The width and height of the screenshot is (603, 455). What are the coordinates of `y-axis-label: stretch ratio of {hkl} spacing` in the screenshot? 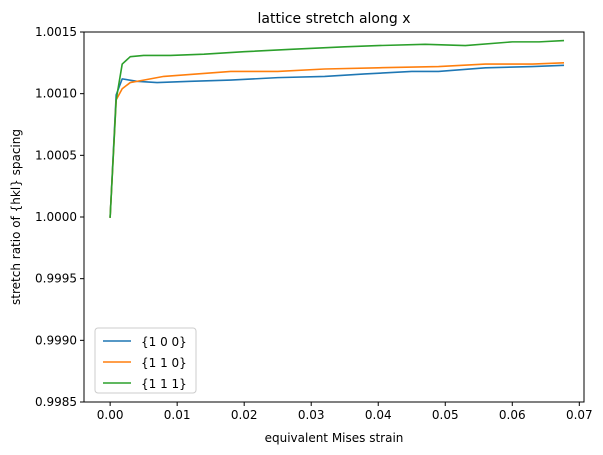 It's located at (16, 217).